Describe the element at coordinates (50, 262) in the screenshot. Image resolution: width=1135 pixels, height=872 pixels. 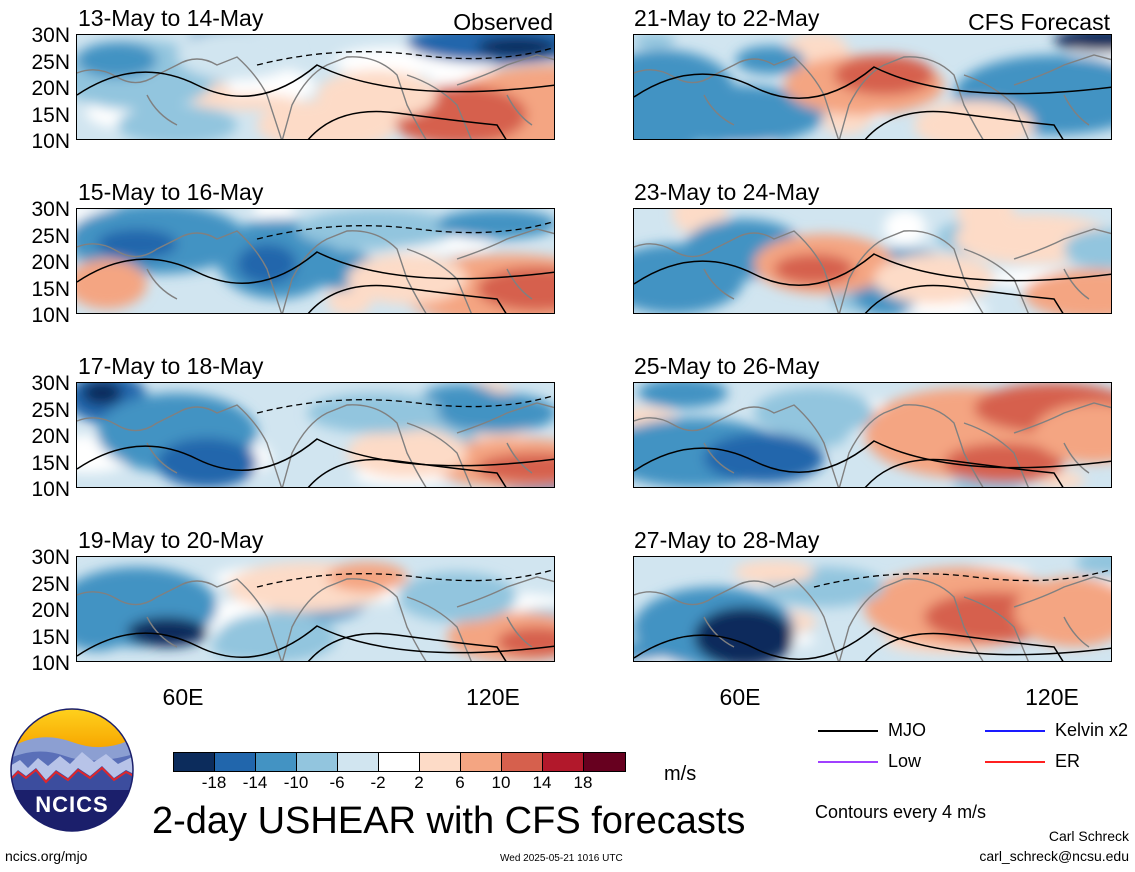
I see `lat-label-row2-20n: 20N` at that location.